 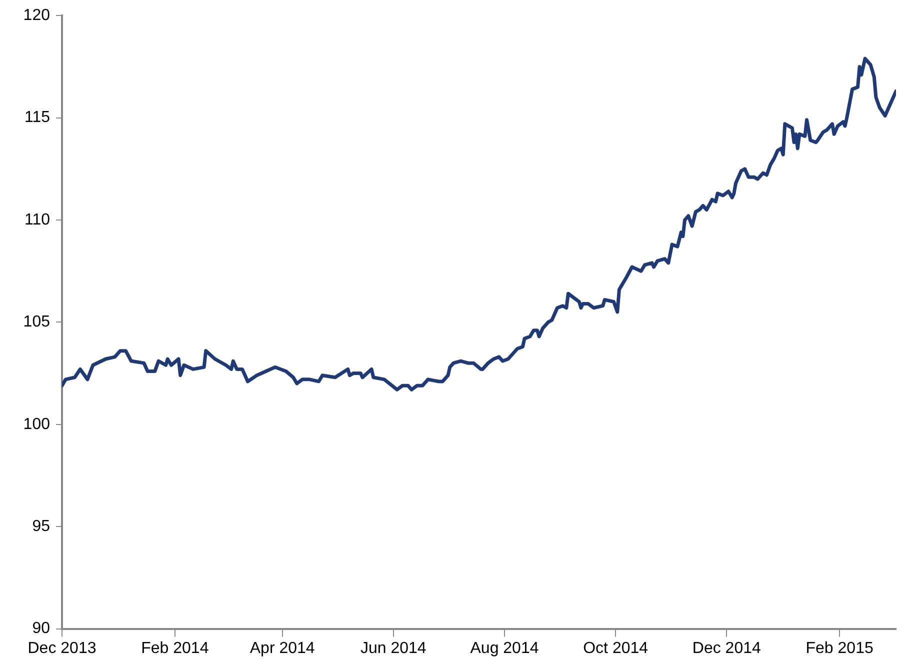 What do you see at coordinates (726, 648) in the screenshot?
I see `x-tick-label: Dec 2014` at bounding box center [726, 648].